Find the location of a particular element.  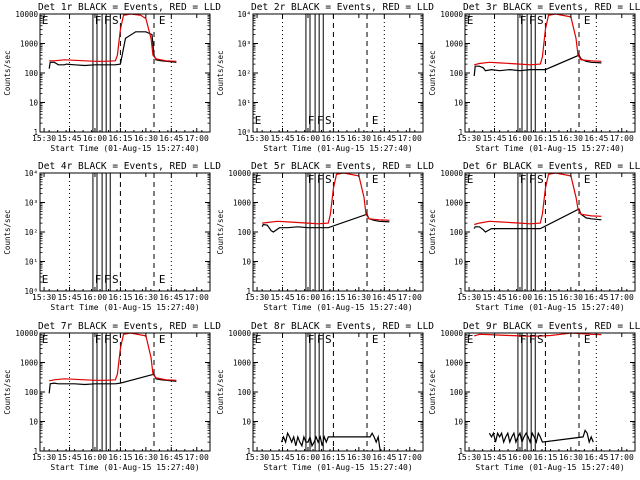

panel-title: Det 4r BLACK = Events, RED = LLD is located at coordinates (129, 166).